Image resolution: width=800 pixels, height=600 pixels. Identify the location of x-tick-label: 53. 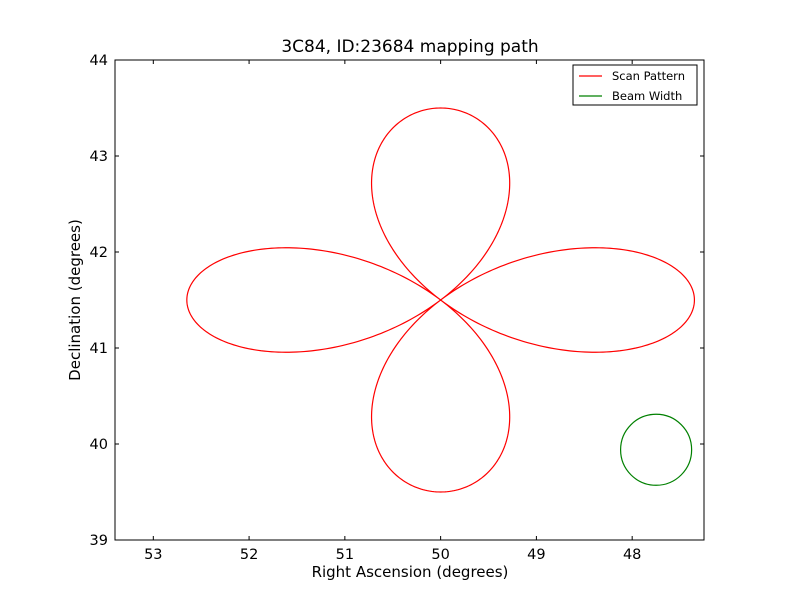
(153, 555).